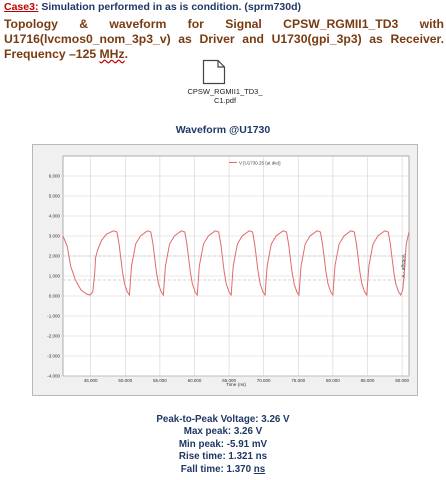 This screenshot has height=480, width=446. Describe the element at coordinates (264, 380) in the screenshot. I see `x-tick-label: 70.000` at that location.